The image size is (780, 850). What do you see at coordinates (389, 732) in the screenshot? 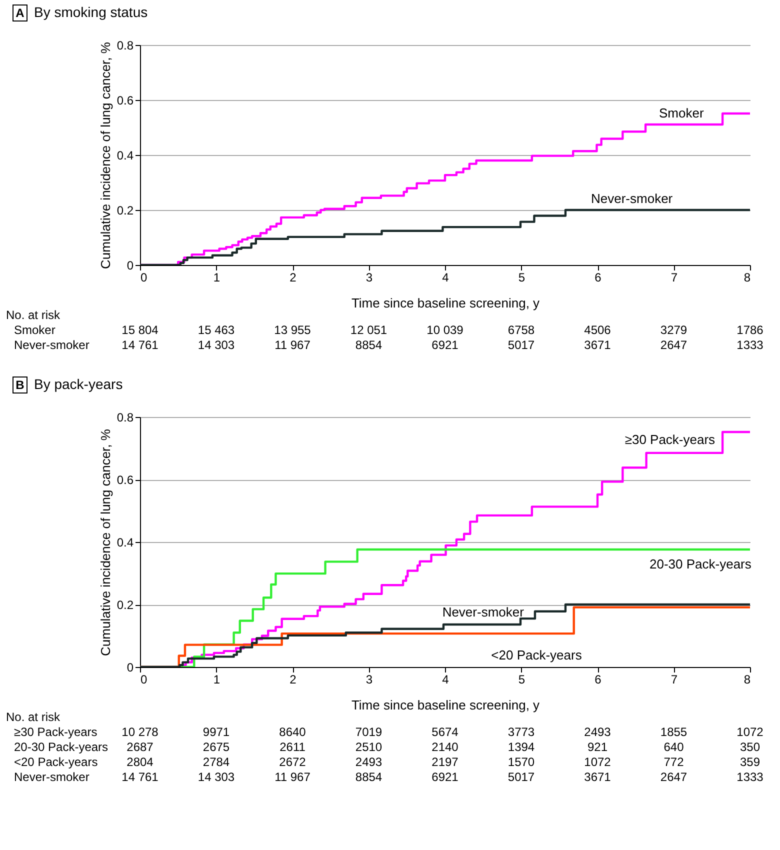
I see `text: ≥30 Pack-years 10 278 9971 8640 7019 5674 3773 2493 1855 1072` at bounding box center [389, 732].